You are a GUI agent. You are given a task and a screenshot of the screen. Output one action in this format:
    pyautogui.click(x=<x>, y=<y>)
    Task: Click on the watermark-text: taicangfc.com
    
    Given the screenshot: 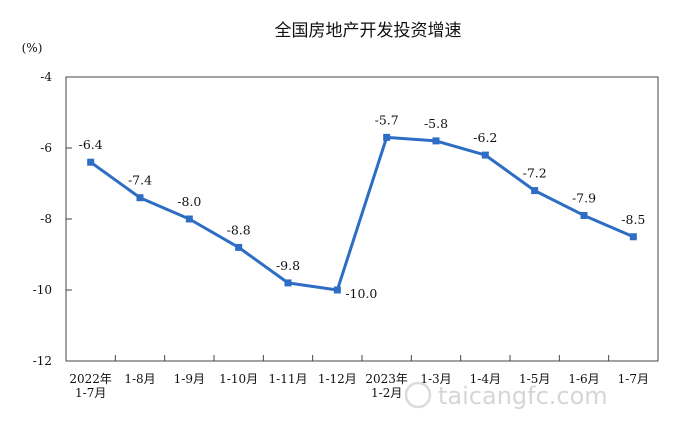 What is the action you would take?
    pyautogui.click(x=523, y=396)
    